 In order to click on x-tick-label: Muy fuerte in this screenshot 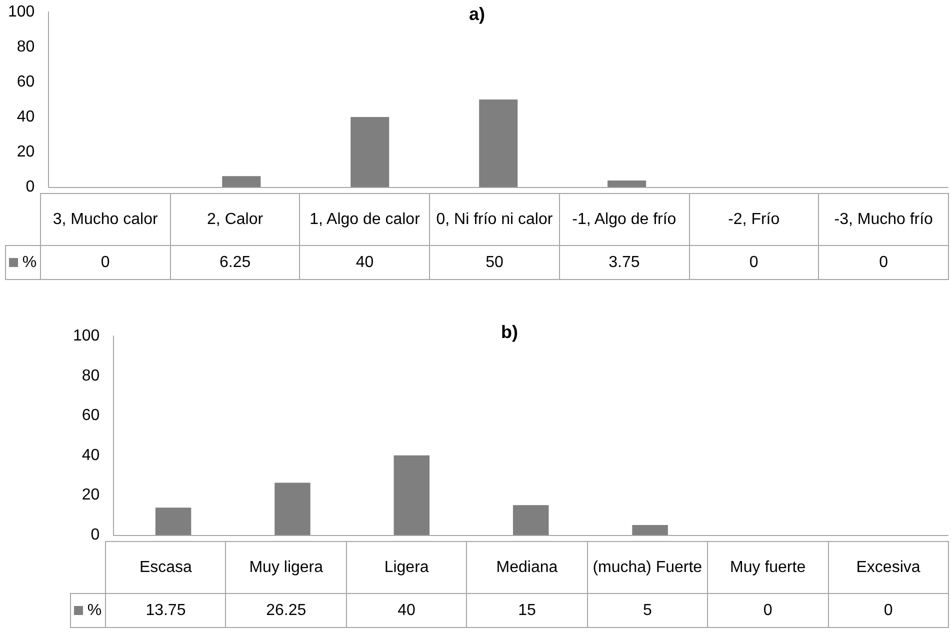, I will do `click(768, 568)`.